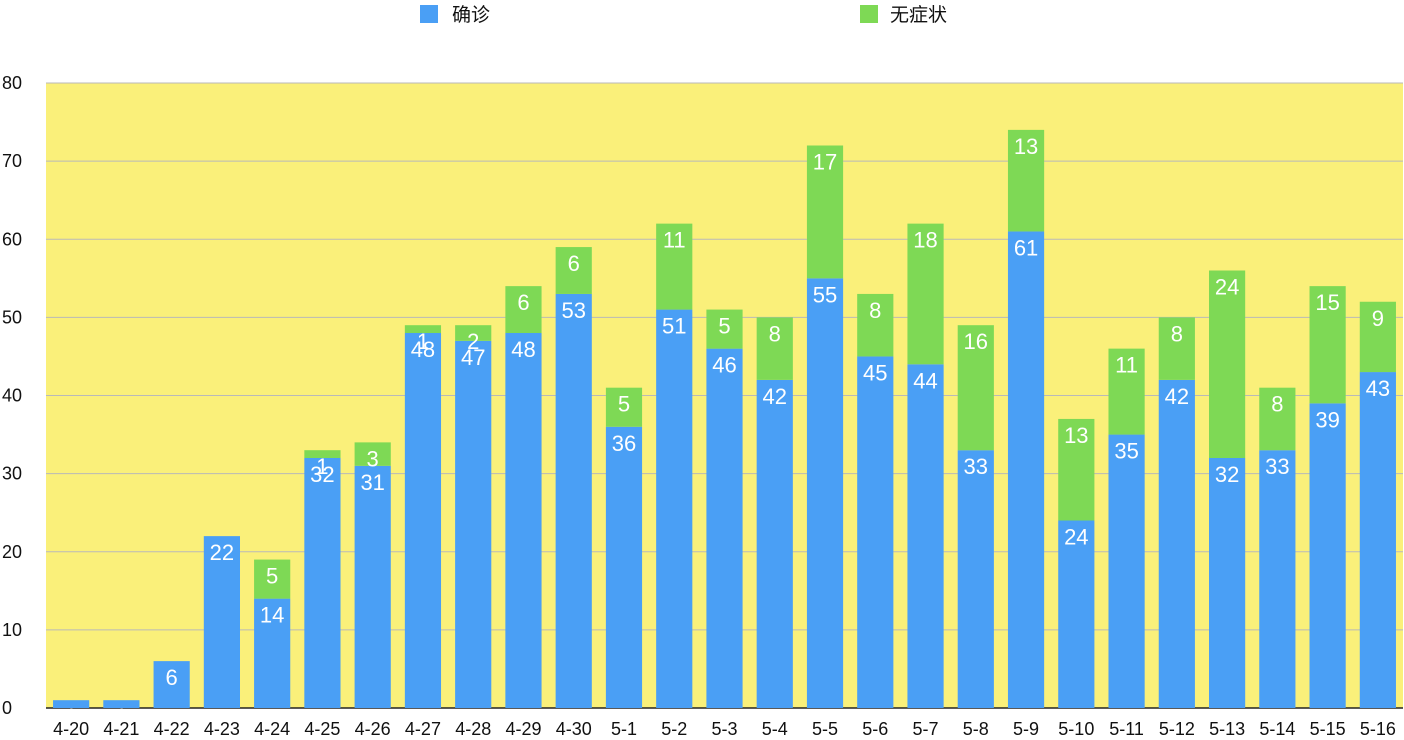 The height and width of the screenshot is (740, 1404). What do you see at coordinates (7, 708) in the screenshot?
I see `y-tick-label: 0` at bounding box center [7, 708].